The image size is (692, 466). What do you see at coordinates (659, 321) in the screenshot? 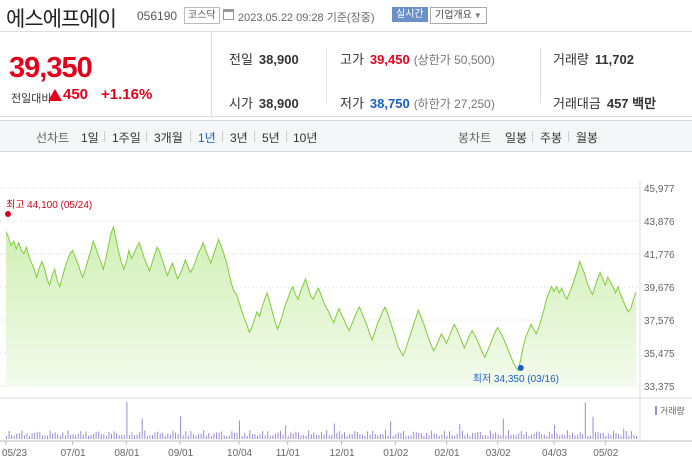
I see `y-tick-label: 37,576` at bounding box center [659, 321].